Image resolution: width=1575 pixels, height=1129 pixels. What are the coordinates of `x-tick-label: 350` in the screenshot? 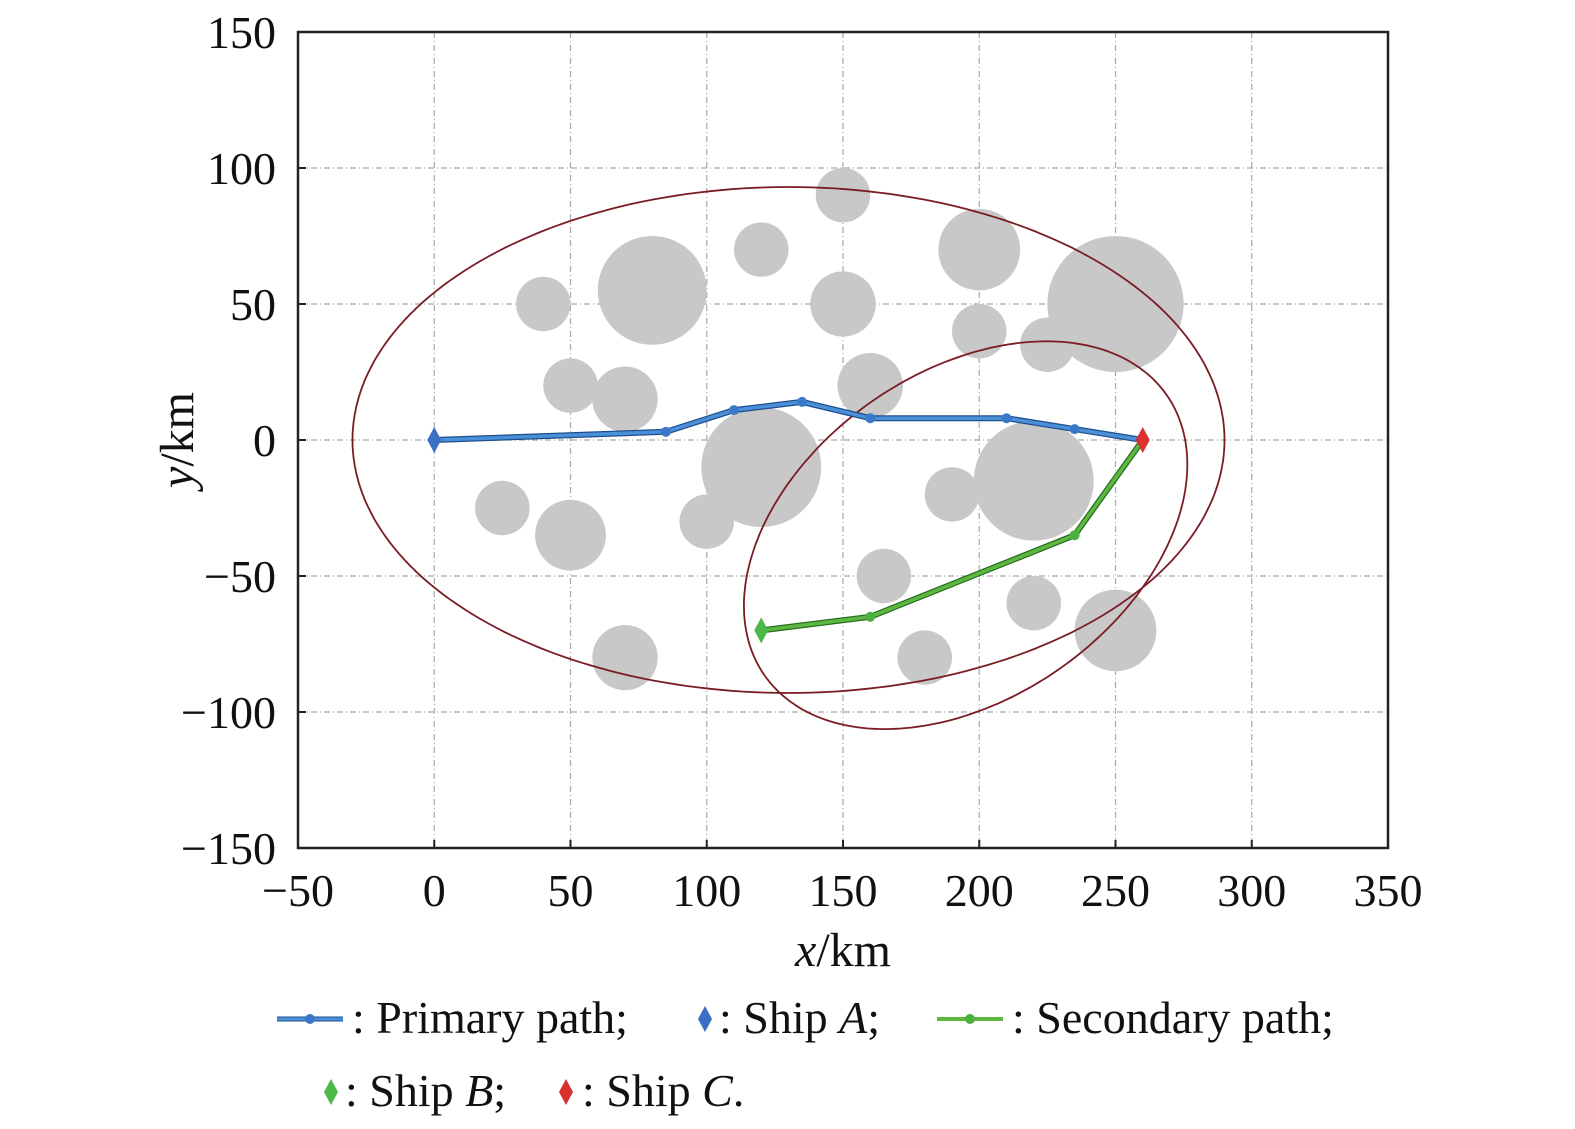 It's located at (1388, 890).